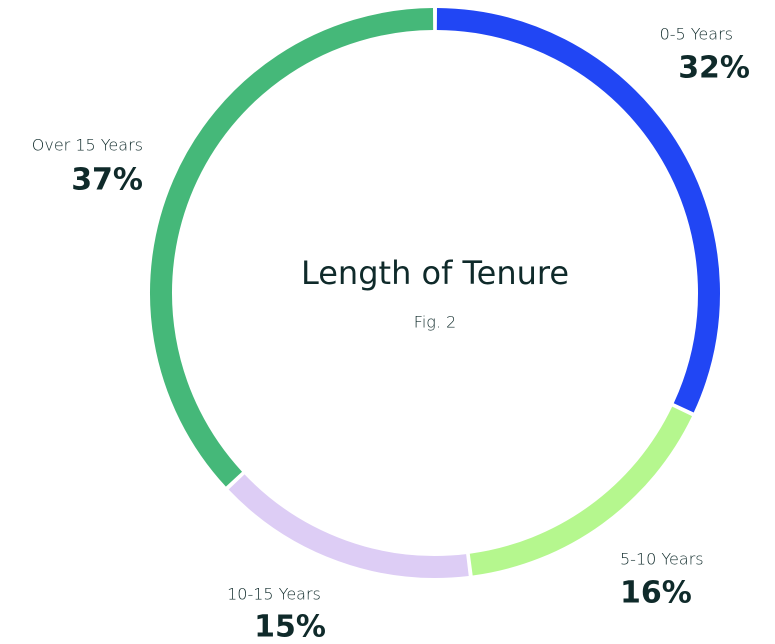 Image resolution: width=775 pixels, height=644 pixels. What do you see at coordinates (290, 627) in the screenshot?
I see `value-label: 15%` at bounding box center [290, 627].